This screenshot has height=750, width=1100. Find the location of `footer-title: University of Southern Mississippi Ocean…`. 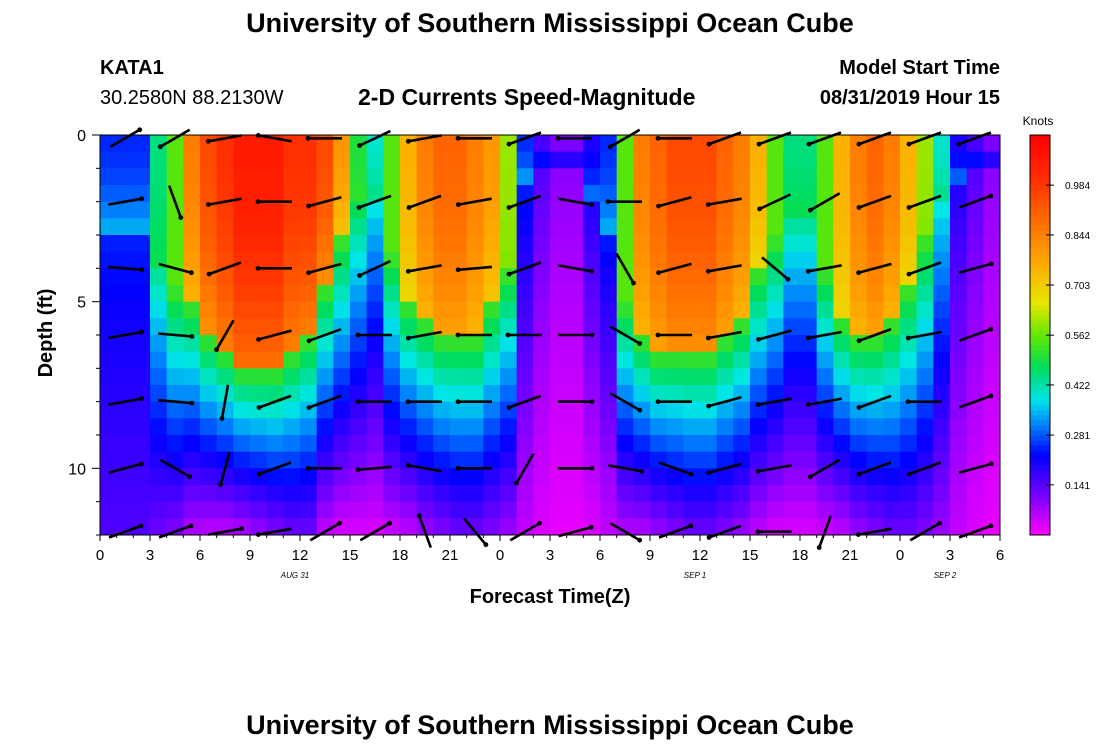

footer-title: University of Southern Mississippi Ocean… is located at coordinates (550, 725).